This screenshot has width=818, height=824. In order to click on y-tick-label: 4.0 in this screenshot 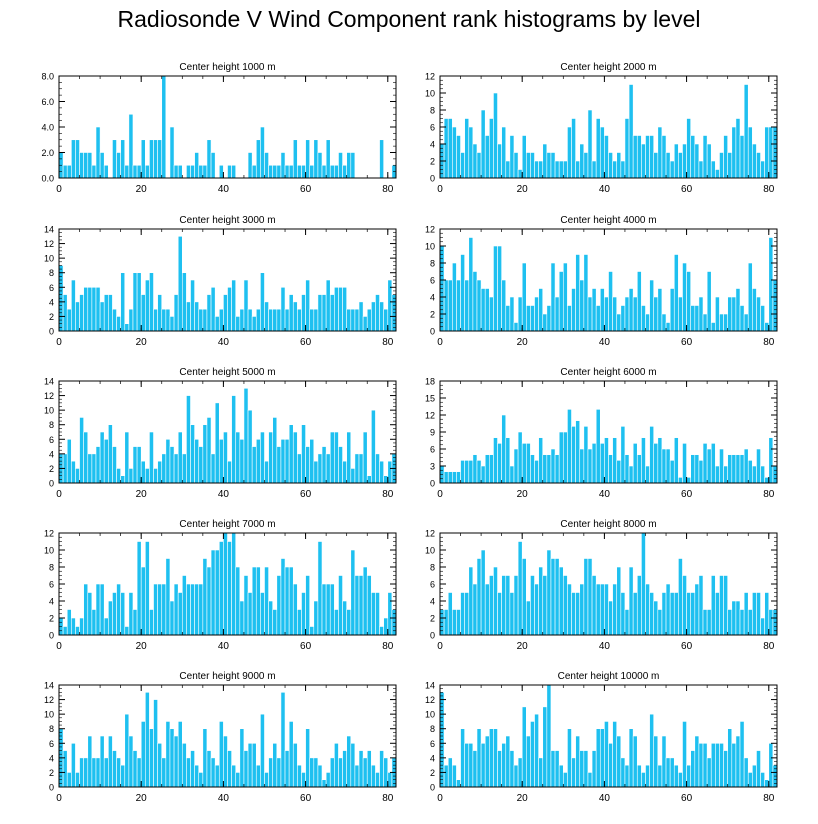, I will do `click(47, 128)`.